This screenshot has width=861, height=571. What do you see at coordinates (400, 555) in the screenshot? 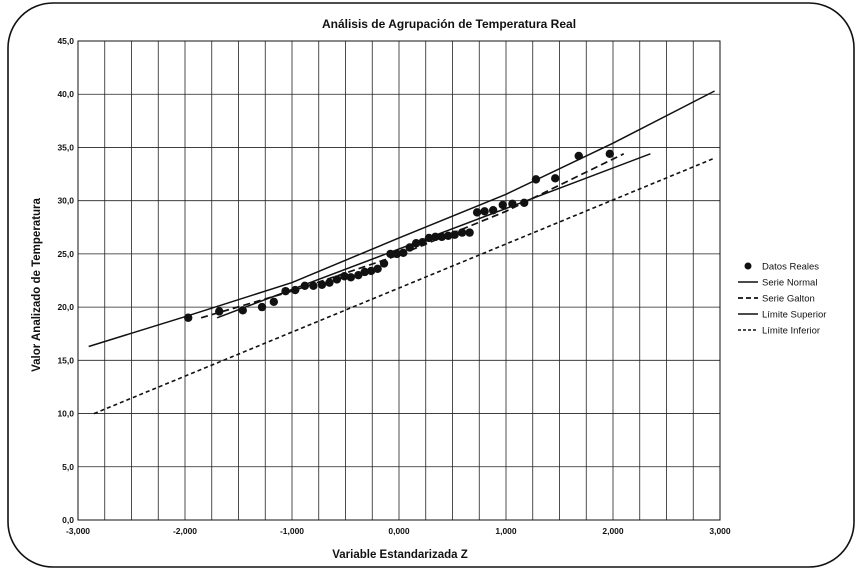
I see `x-axis-label: Variable Estandarizada Z` at bounding box center [400, 555].